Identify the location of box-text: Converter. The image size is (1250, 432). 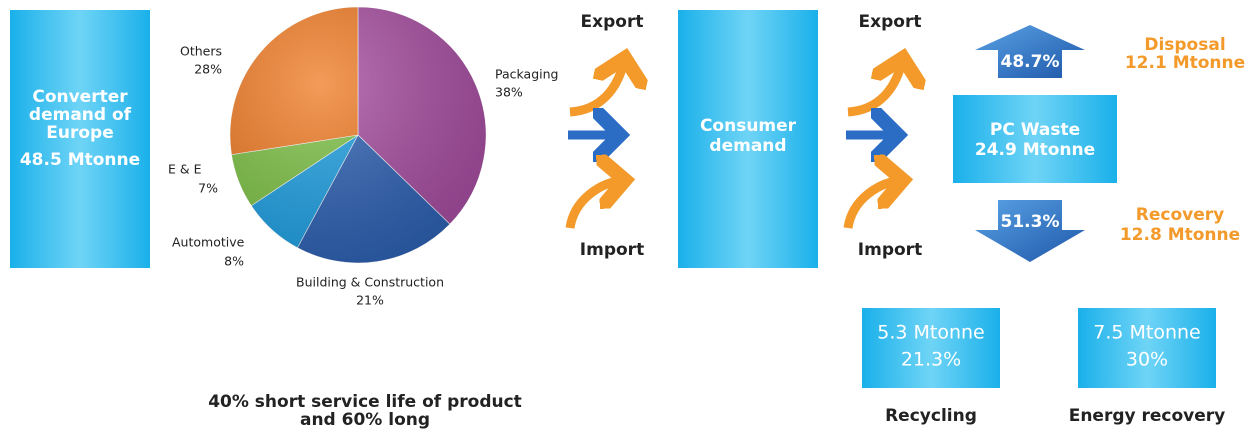
(80, 97).